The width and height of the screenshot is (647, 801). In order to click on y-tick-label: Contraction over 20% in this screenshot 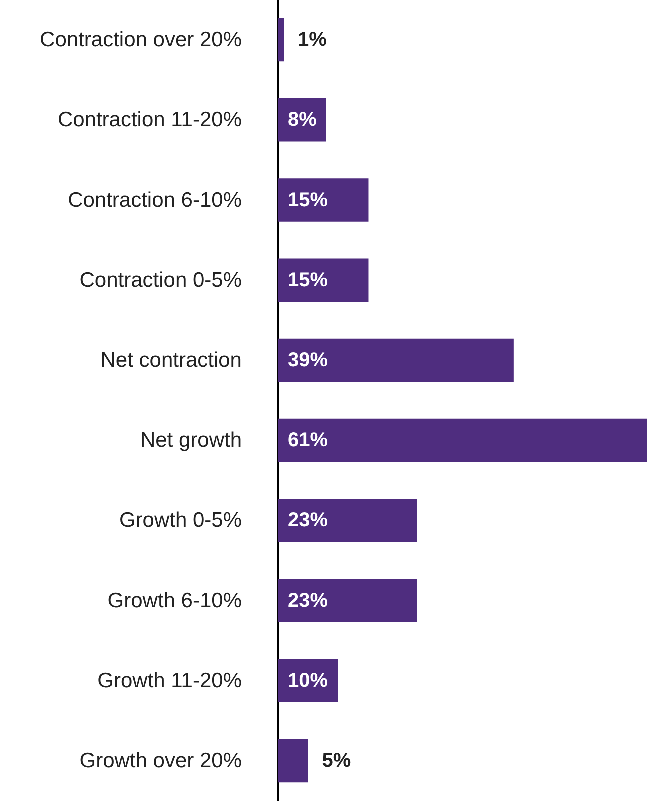, I will do `click(141, 40)`.